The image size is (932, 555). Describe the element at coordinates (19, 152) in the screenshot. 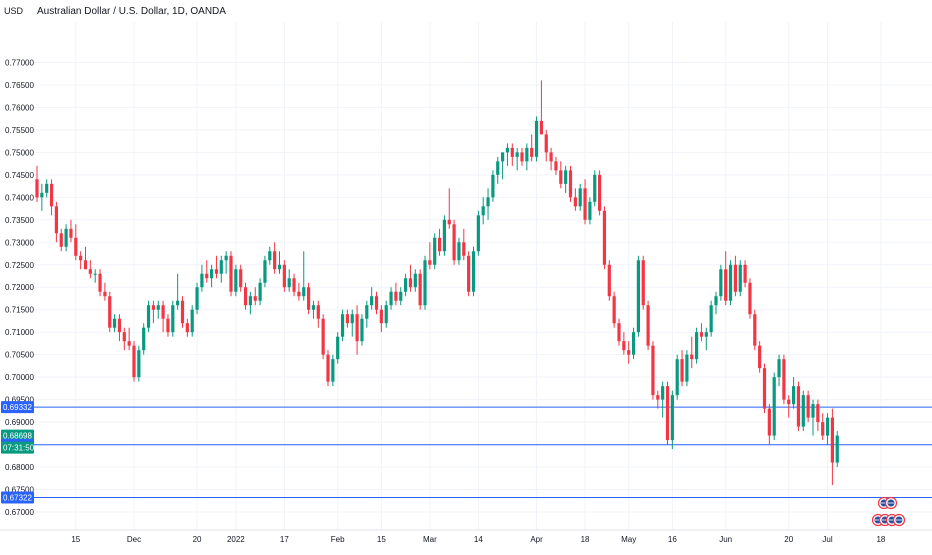

I see `y-tick-label: 0.75000` at that location.